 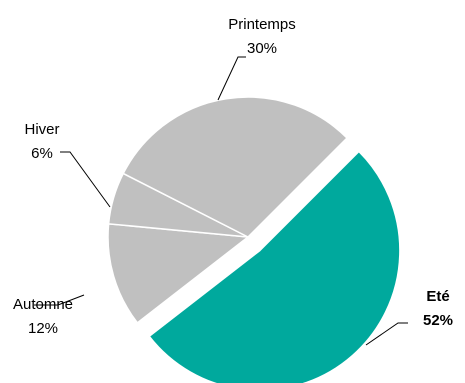 I want to click on label-name-hiver: Hiver, so click(x=41, y=129).